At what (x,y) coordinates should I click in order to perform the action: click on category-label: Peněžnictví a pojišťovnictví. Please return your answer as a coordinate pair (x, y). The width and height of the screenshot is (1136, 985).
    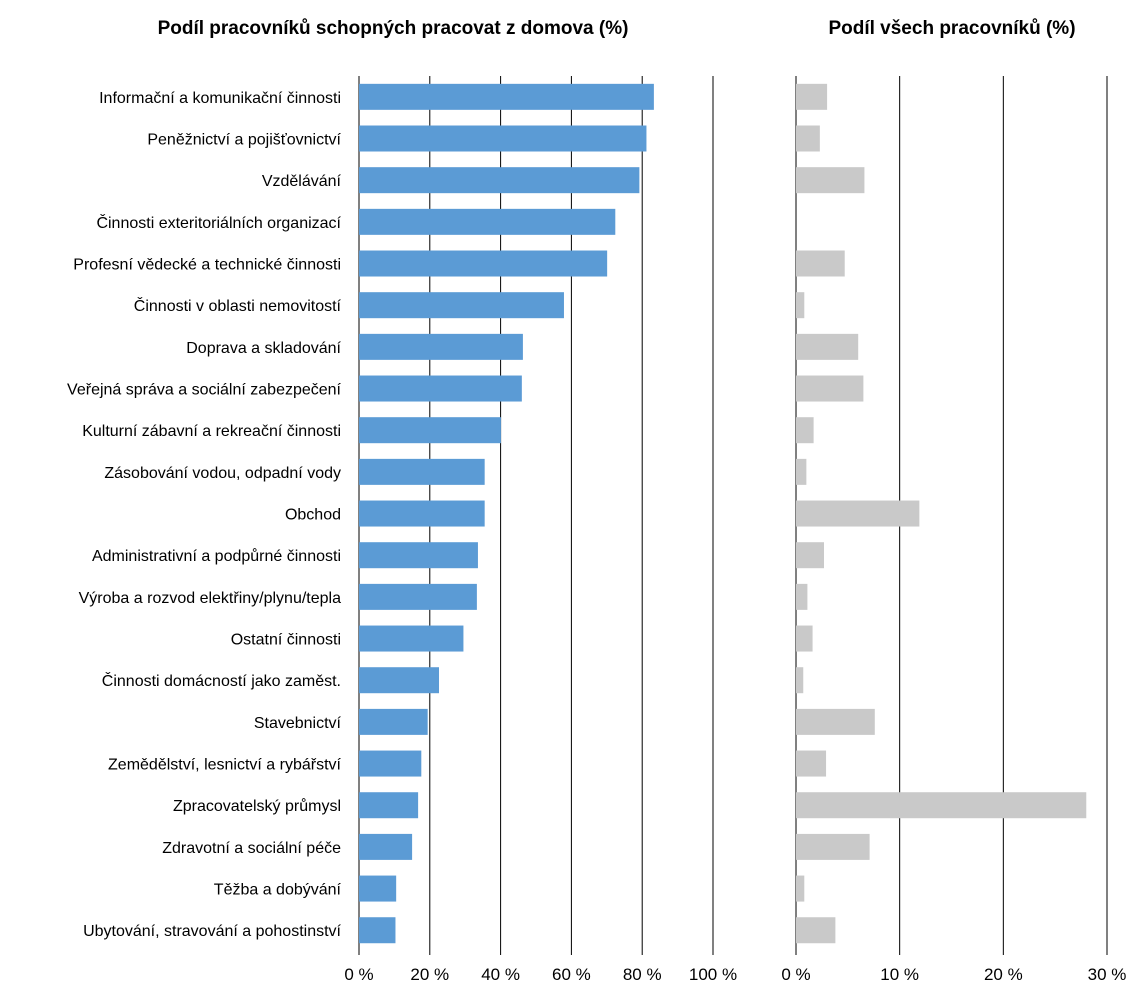
    Looking at the image, I should click on (244, 140).